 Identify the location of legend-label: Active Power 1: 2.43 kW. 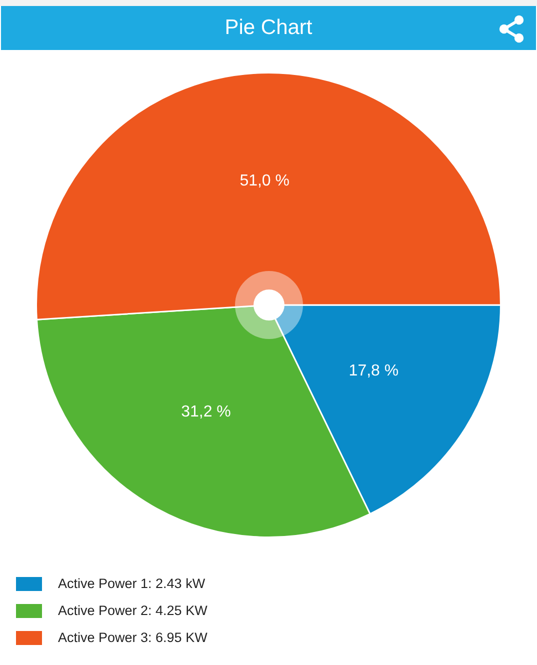
(132, 583).